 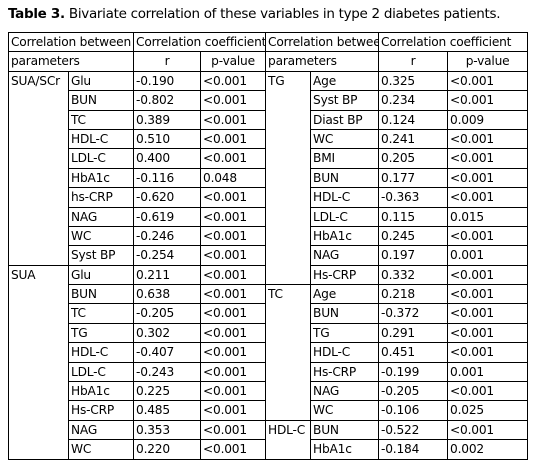 What do you see at coordinates (413, 372) in the screenshot?
I see `r-cell: -0.199` at bounding box center [413, 372].